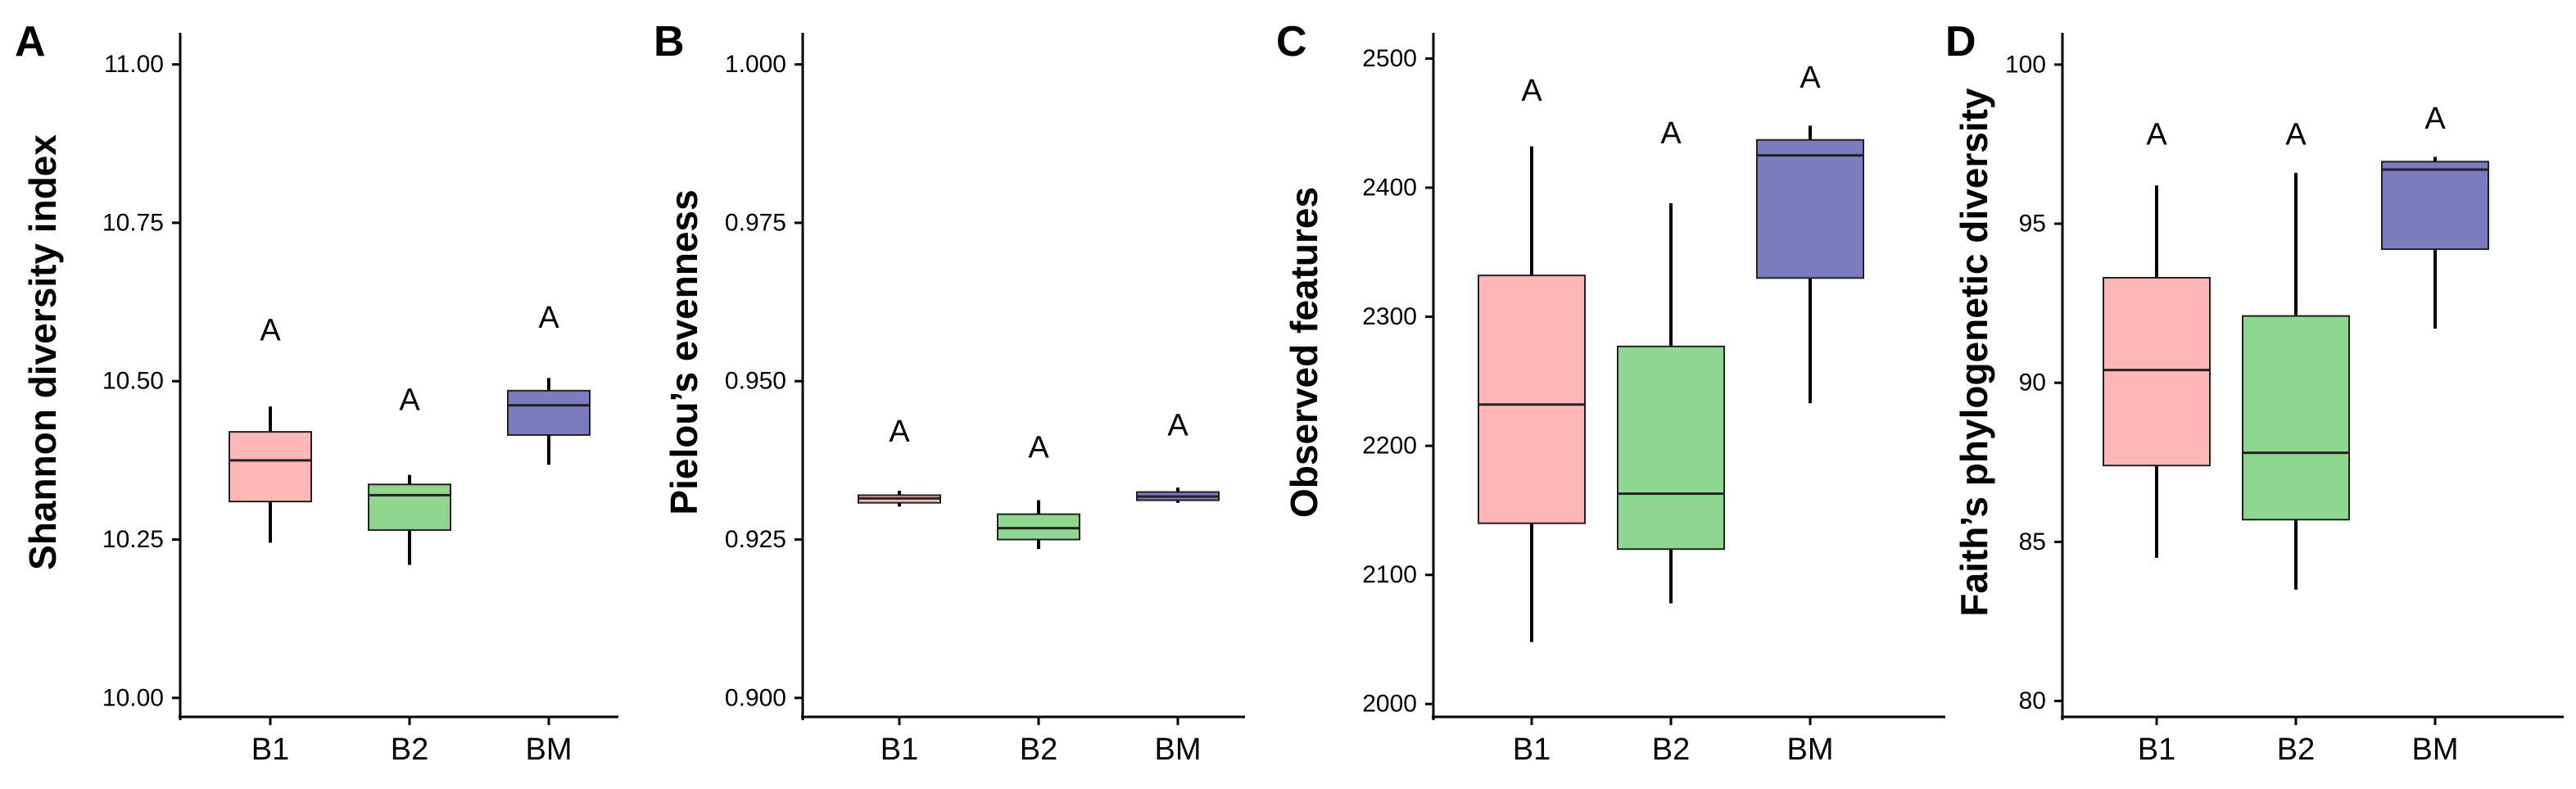 This screenshot has width=2576, height=789. I want to click on panel-b-ytick-label: 0.925, so click(755, 539).